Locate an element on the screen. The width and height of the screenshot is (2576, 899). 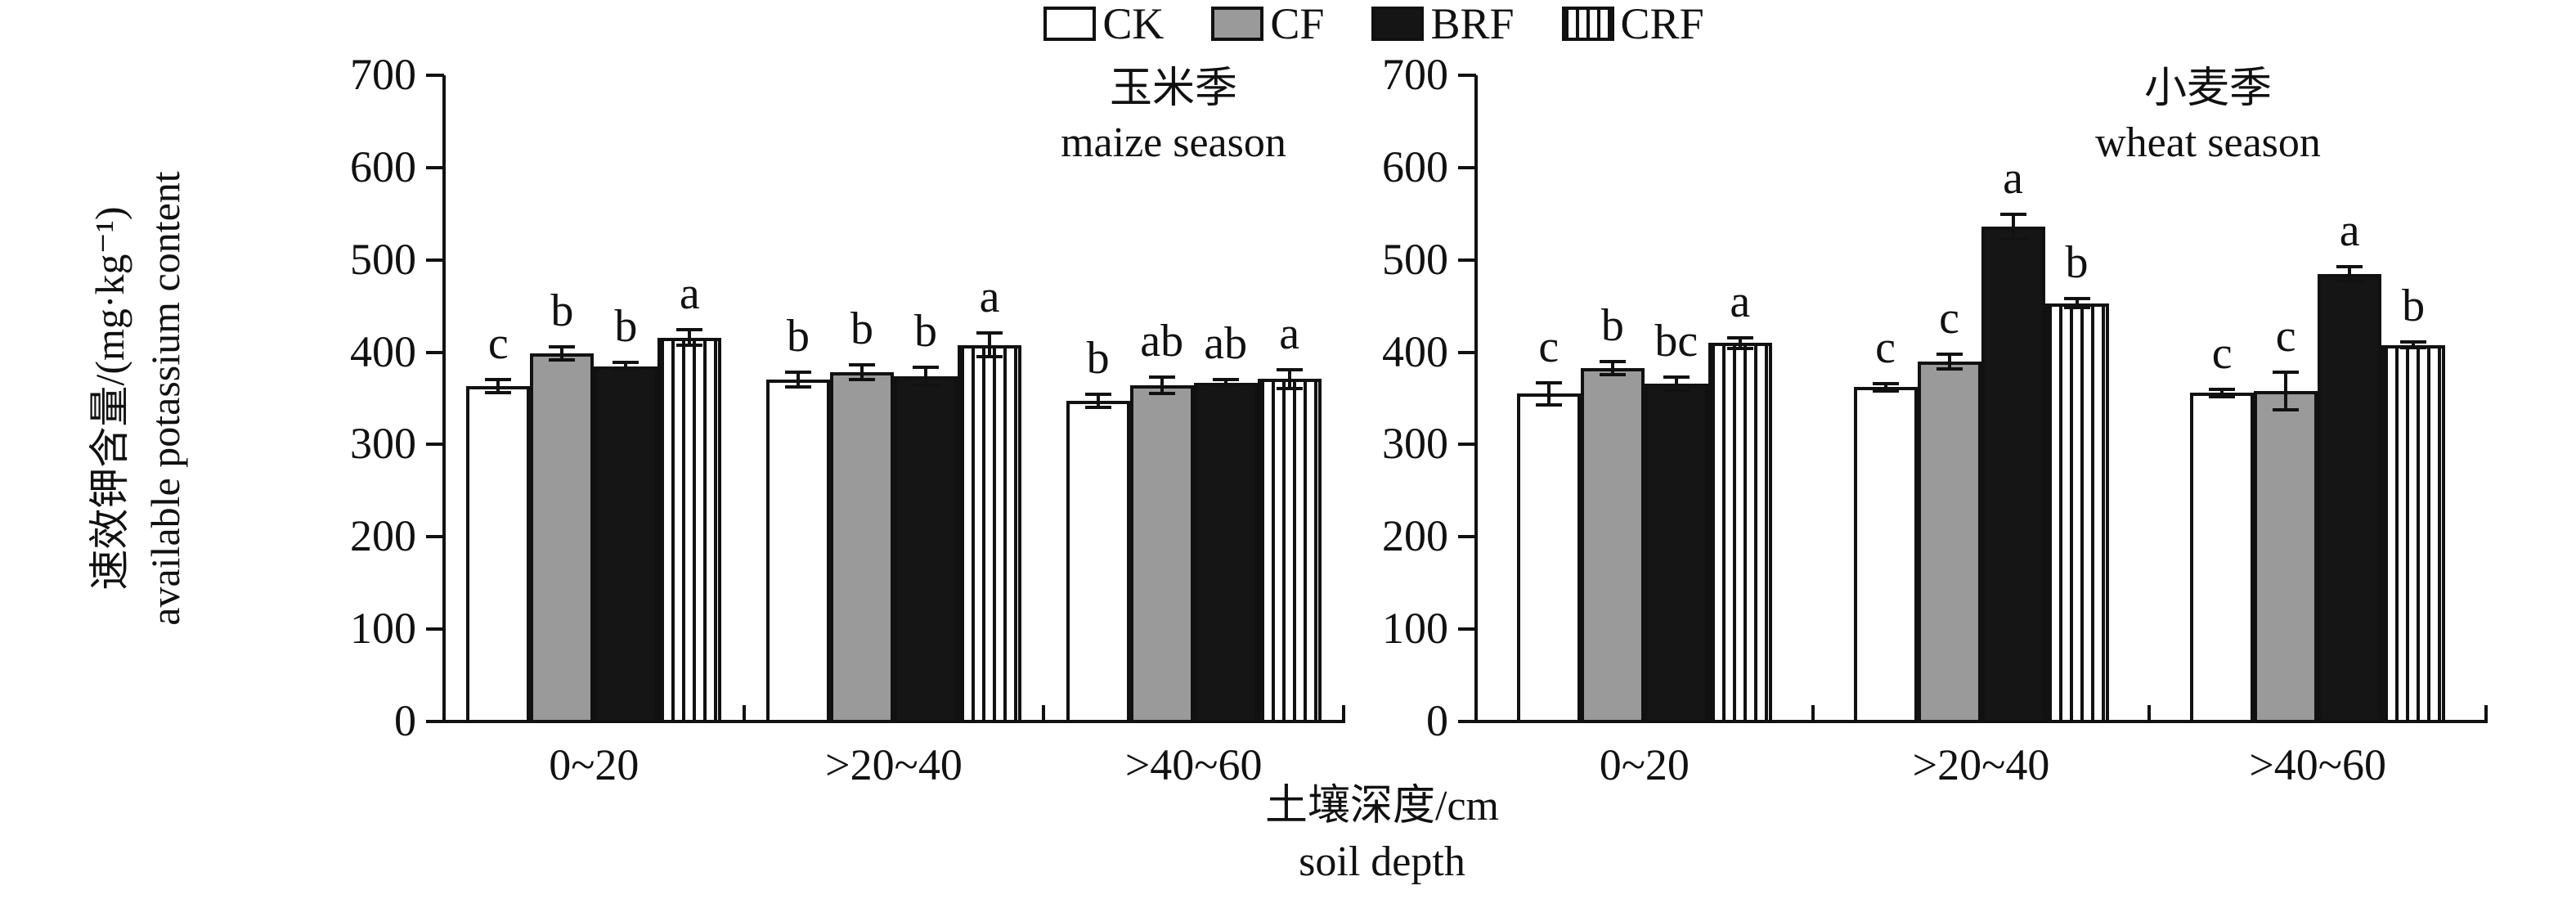
significance-letter: bc is located at coordinates (1676, 341).